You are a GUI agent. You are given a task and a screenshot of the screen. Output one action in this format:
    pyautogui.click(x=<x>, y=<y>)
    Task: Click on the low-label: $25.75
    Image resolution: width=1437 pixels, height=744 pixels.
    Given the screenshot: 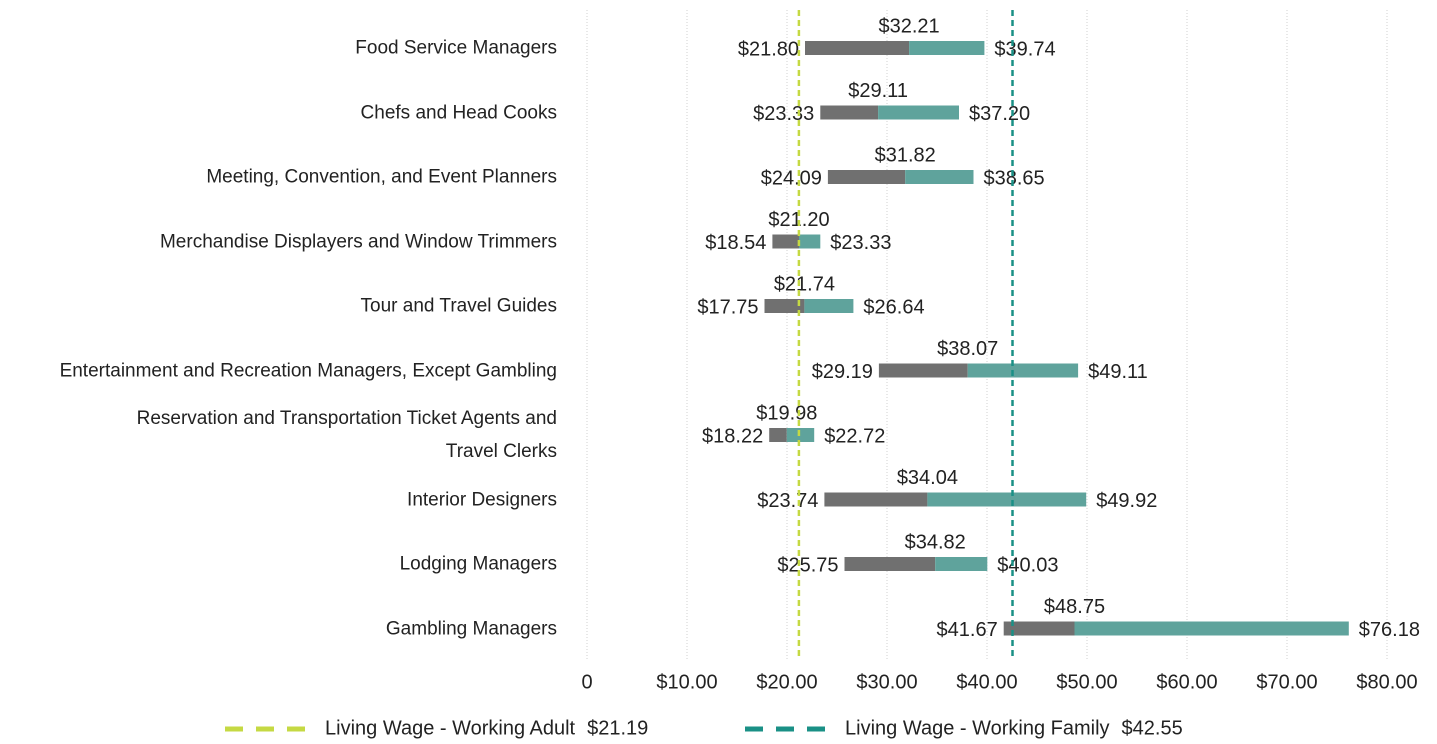 What is the action you would take?
    pyautogui.click(x=807, y=565)
    